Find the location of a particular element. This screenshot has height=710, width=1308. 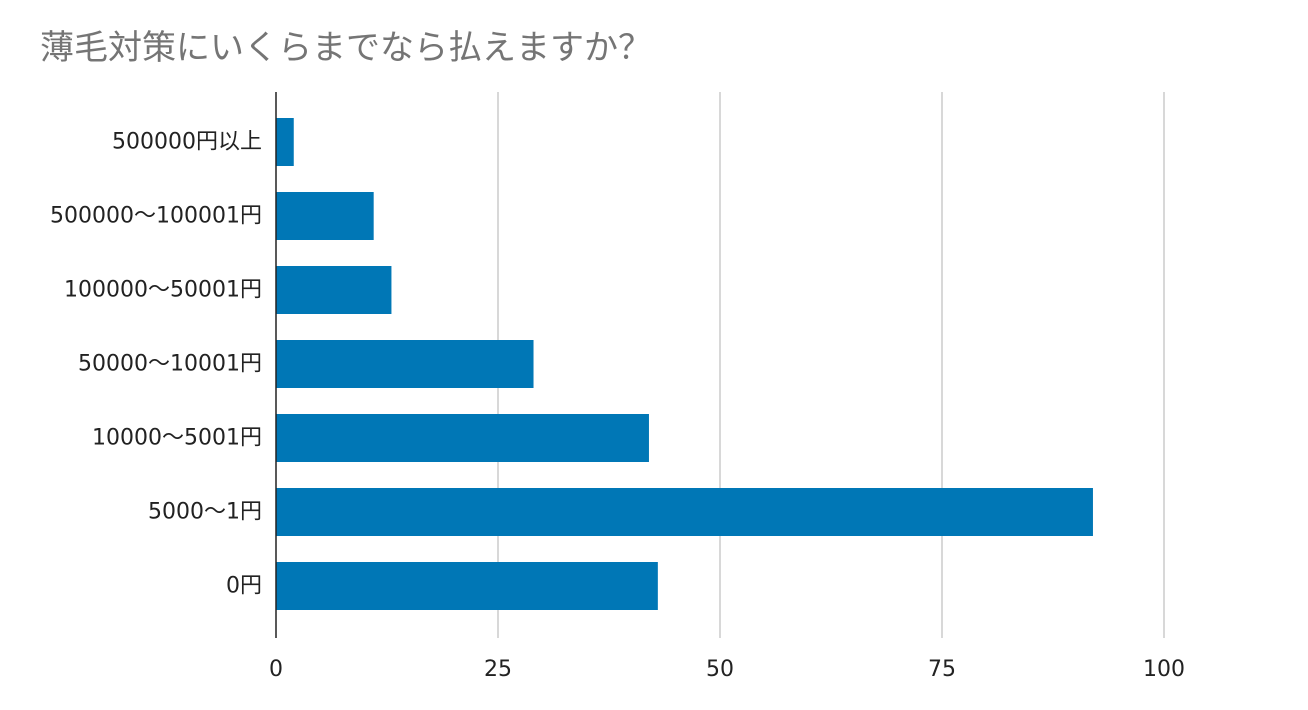

x-tick-label: 25 is located at coordinates (498, 669).